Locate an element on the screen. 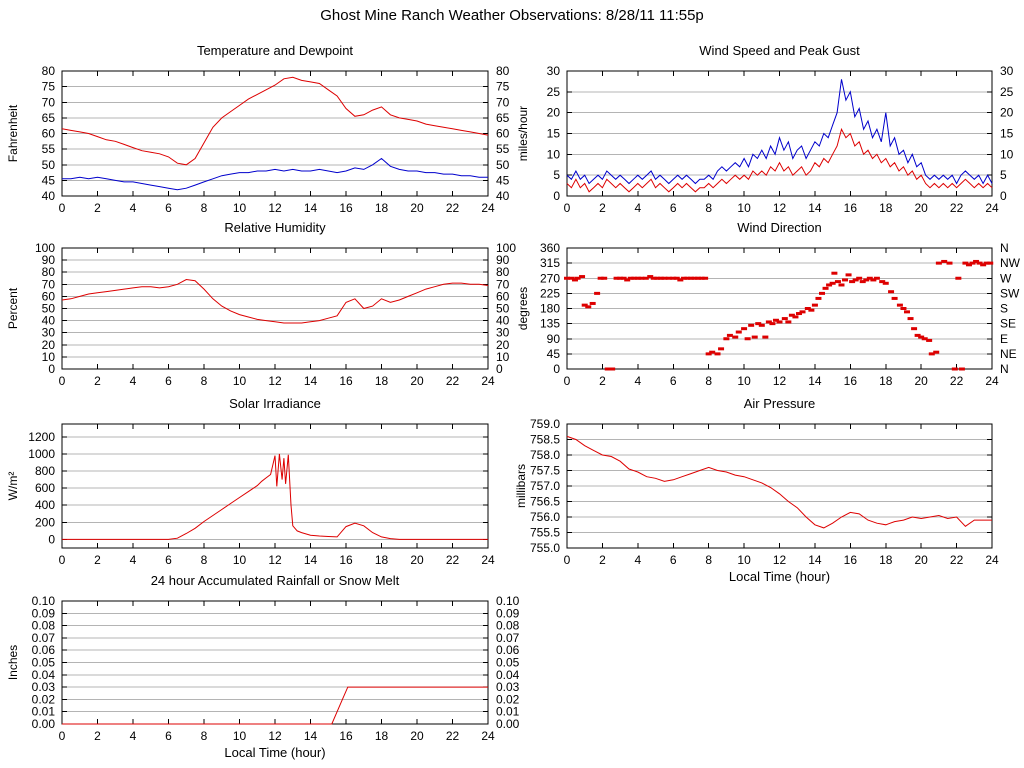  y-tick-label: 25 is located at coordinates (554, 92).